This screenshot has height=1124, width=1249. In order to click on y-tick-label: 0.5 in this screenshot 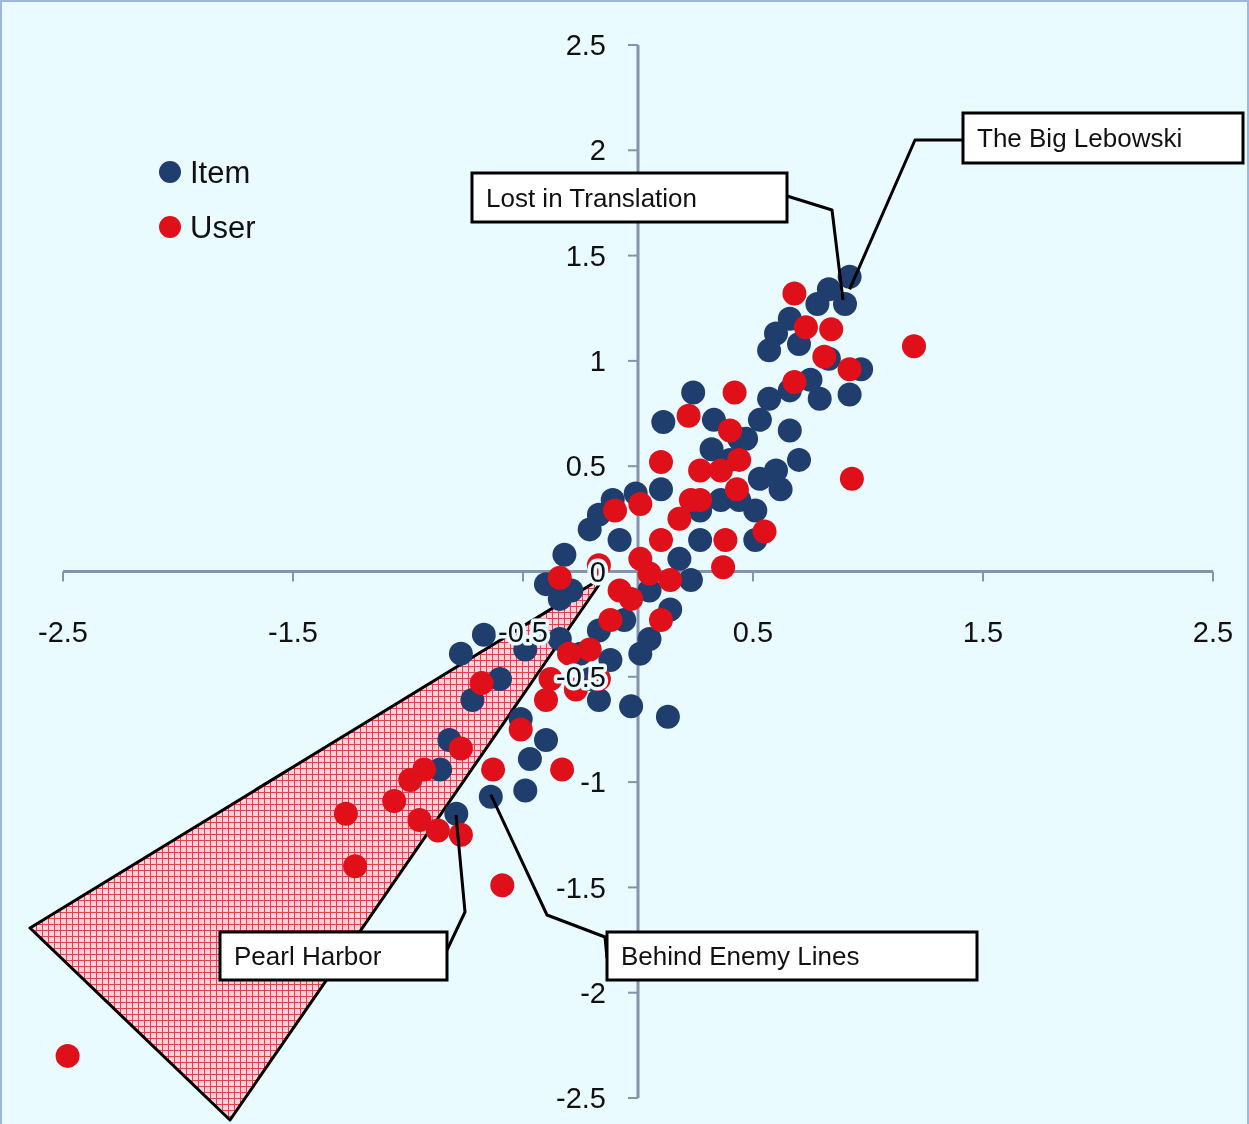, I will do `click(585, 466)`.